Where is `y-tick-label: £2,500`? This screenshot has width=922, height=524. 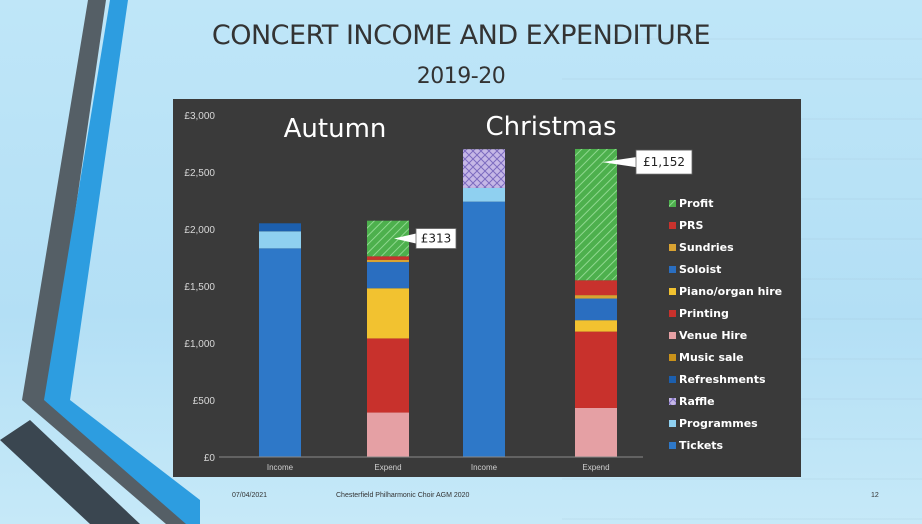
y-tick-label: £2,500 is located at coordinates (199, 173).